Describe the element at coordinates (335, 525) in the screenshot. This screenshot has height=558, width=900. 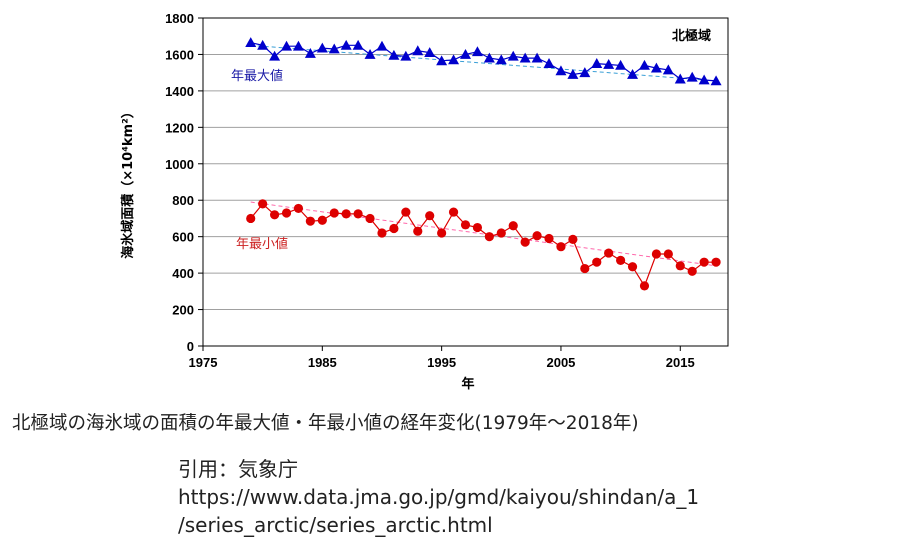
I see `source-url-line2: /series_arctic/series_arctic.html` at that location.